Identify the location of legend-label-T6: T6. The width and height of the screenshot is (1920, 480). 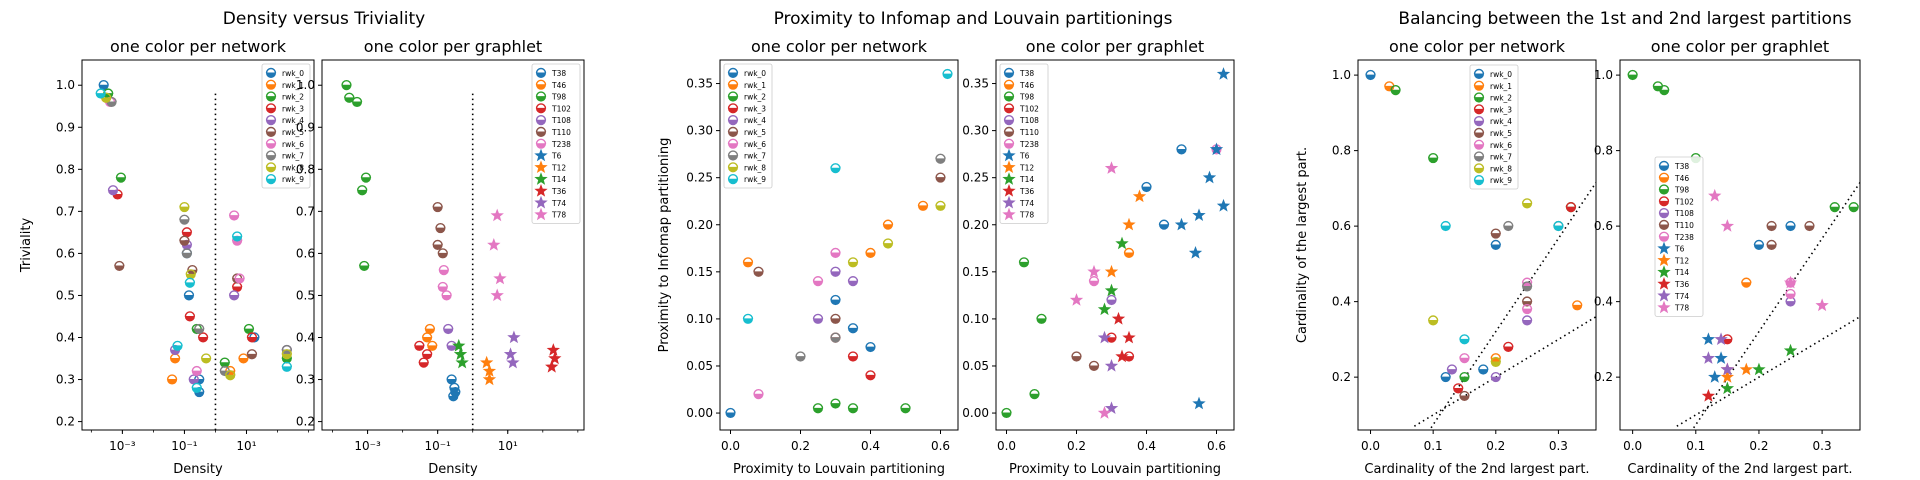
(556, 156).